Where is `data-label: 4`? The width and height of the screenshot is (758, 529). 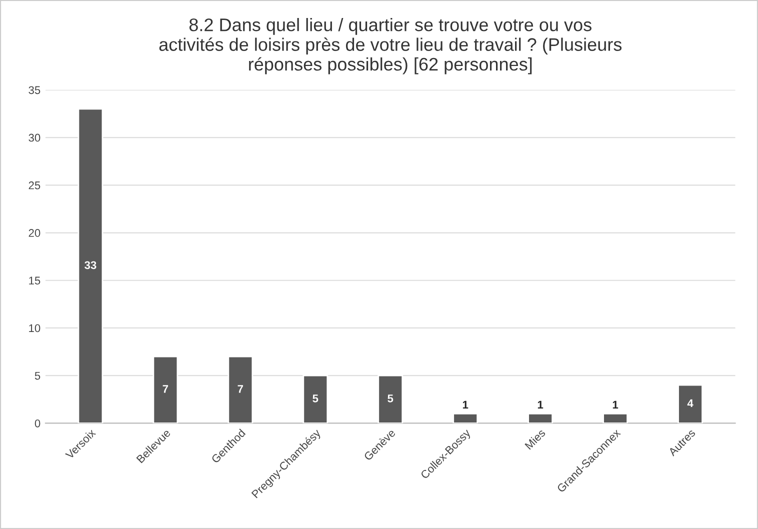
data-label: 4 is located at coordinates (690, 403).